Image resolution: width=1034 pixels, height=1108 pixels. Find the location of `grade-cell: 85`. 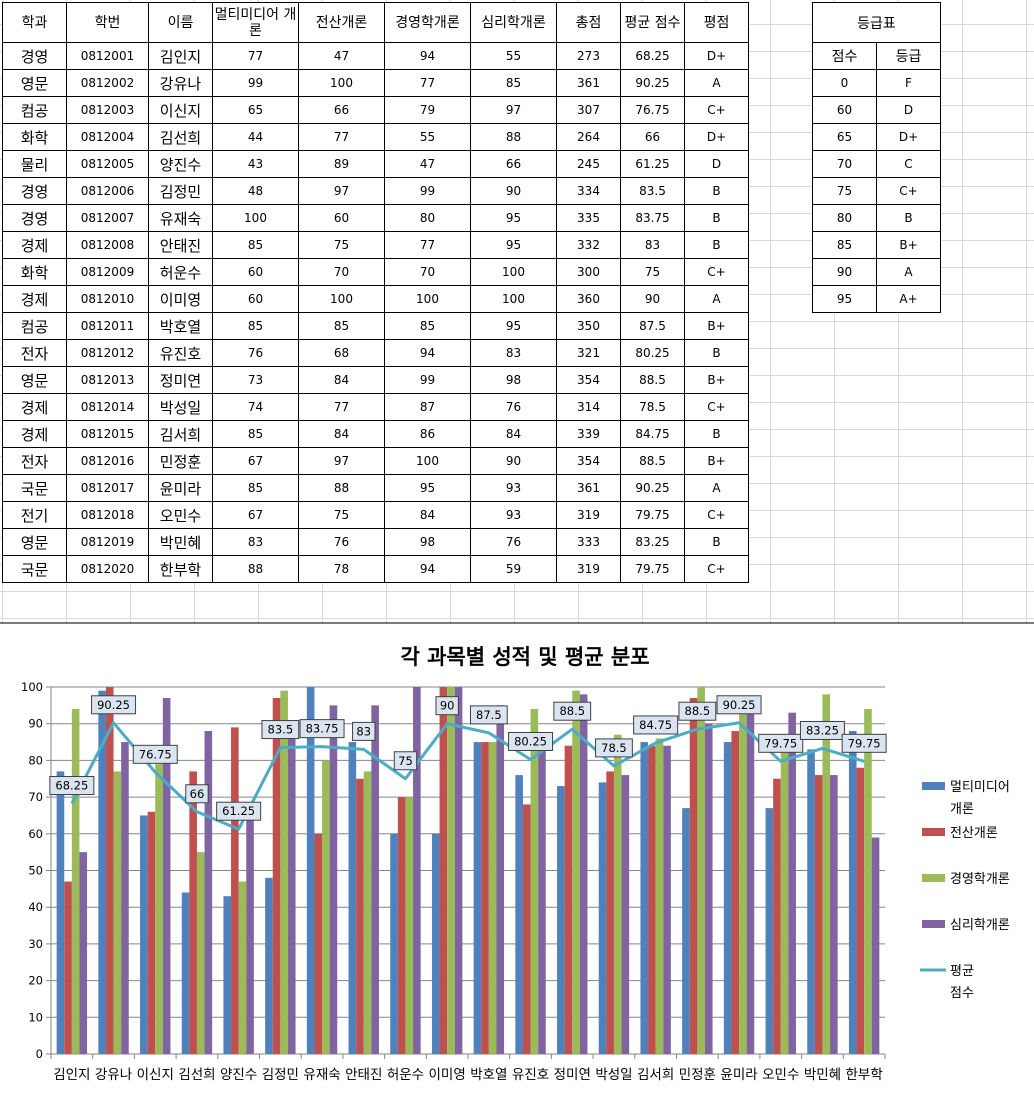

grade-cell: 85 is located at coordinates (845, 245).